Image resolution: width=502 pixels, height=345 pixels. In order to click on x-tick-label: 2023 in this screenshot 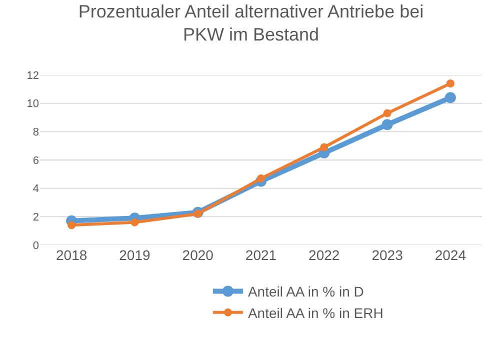, I will do `click(388, 255)`.